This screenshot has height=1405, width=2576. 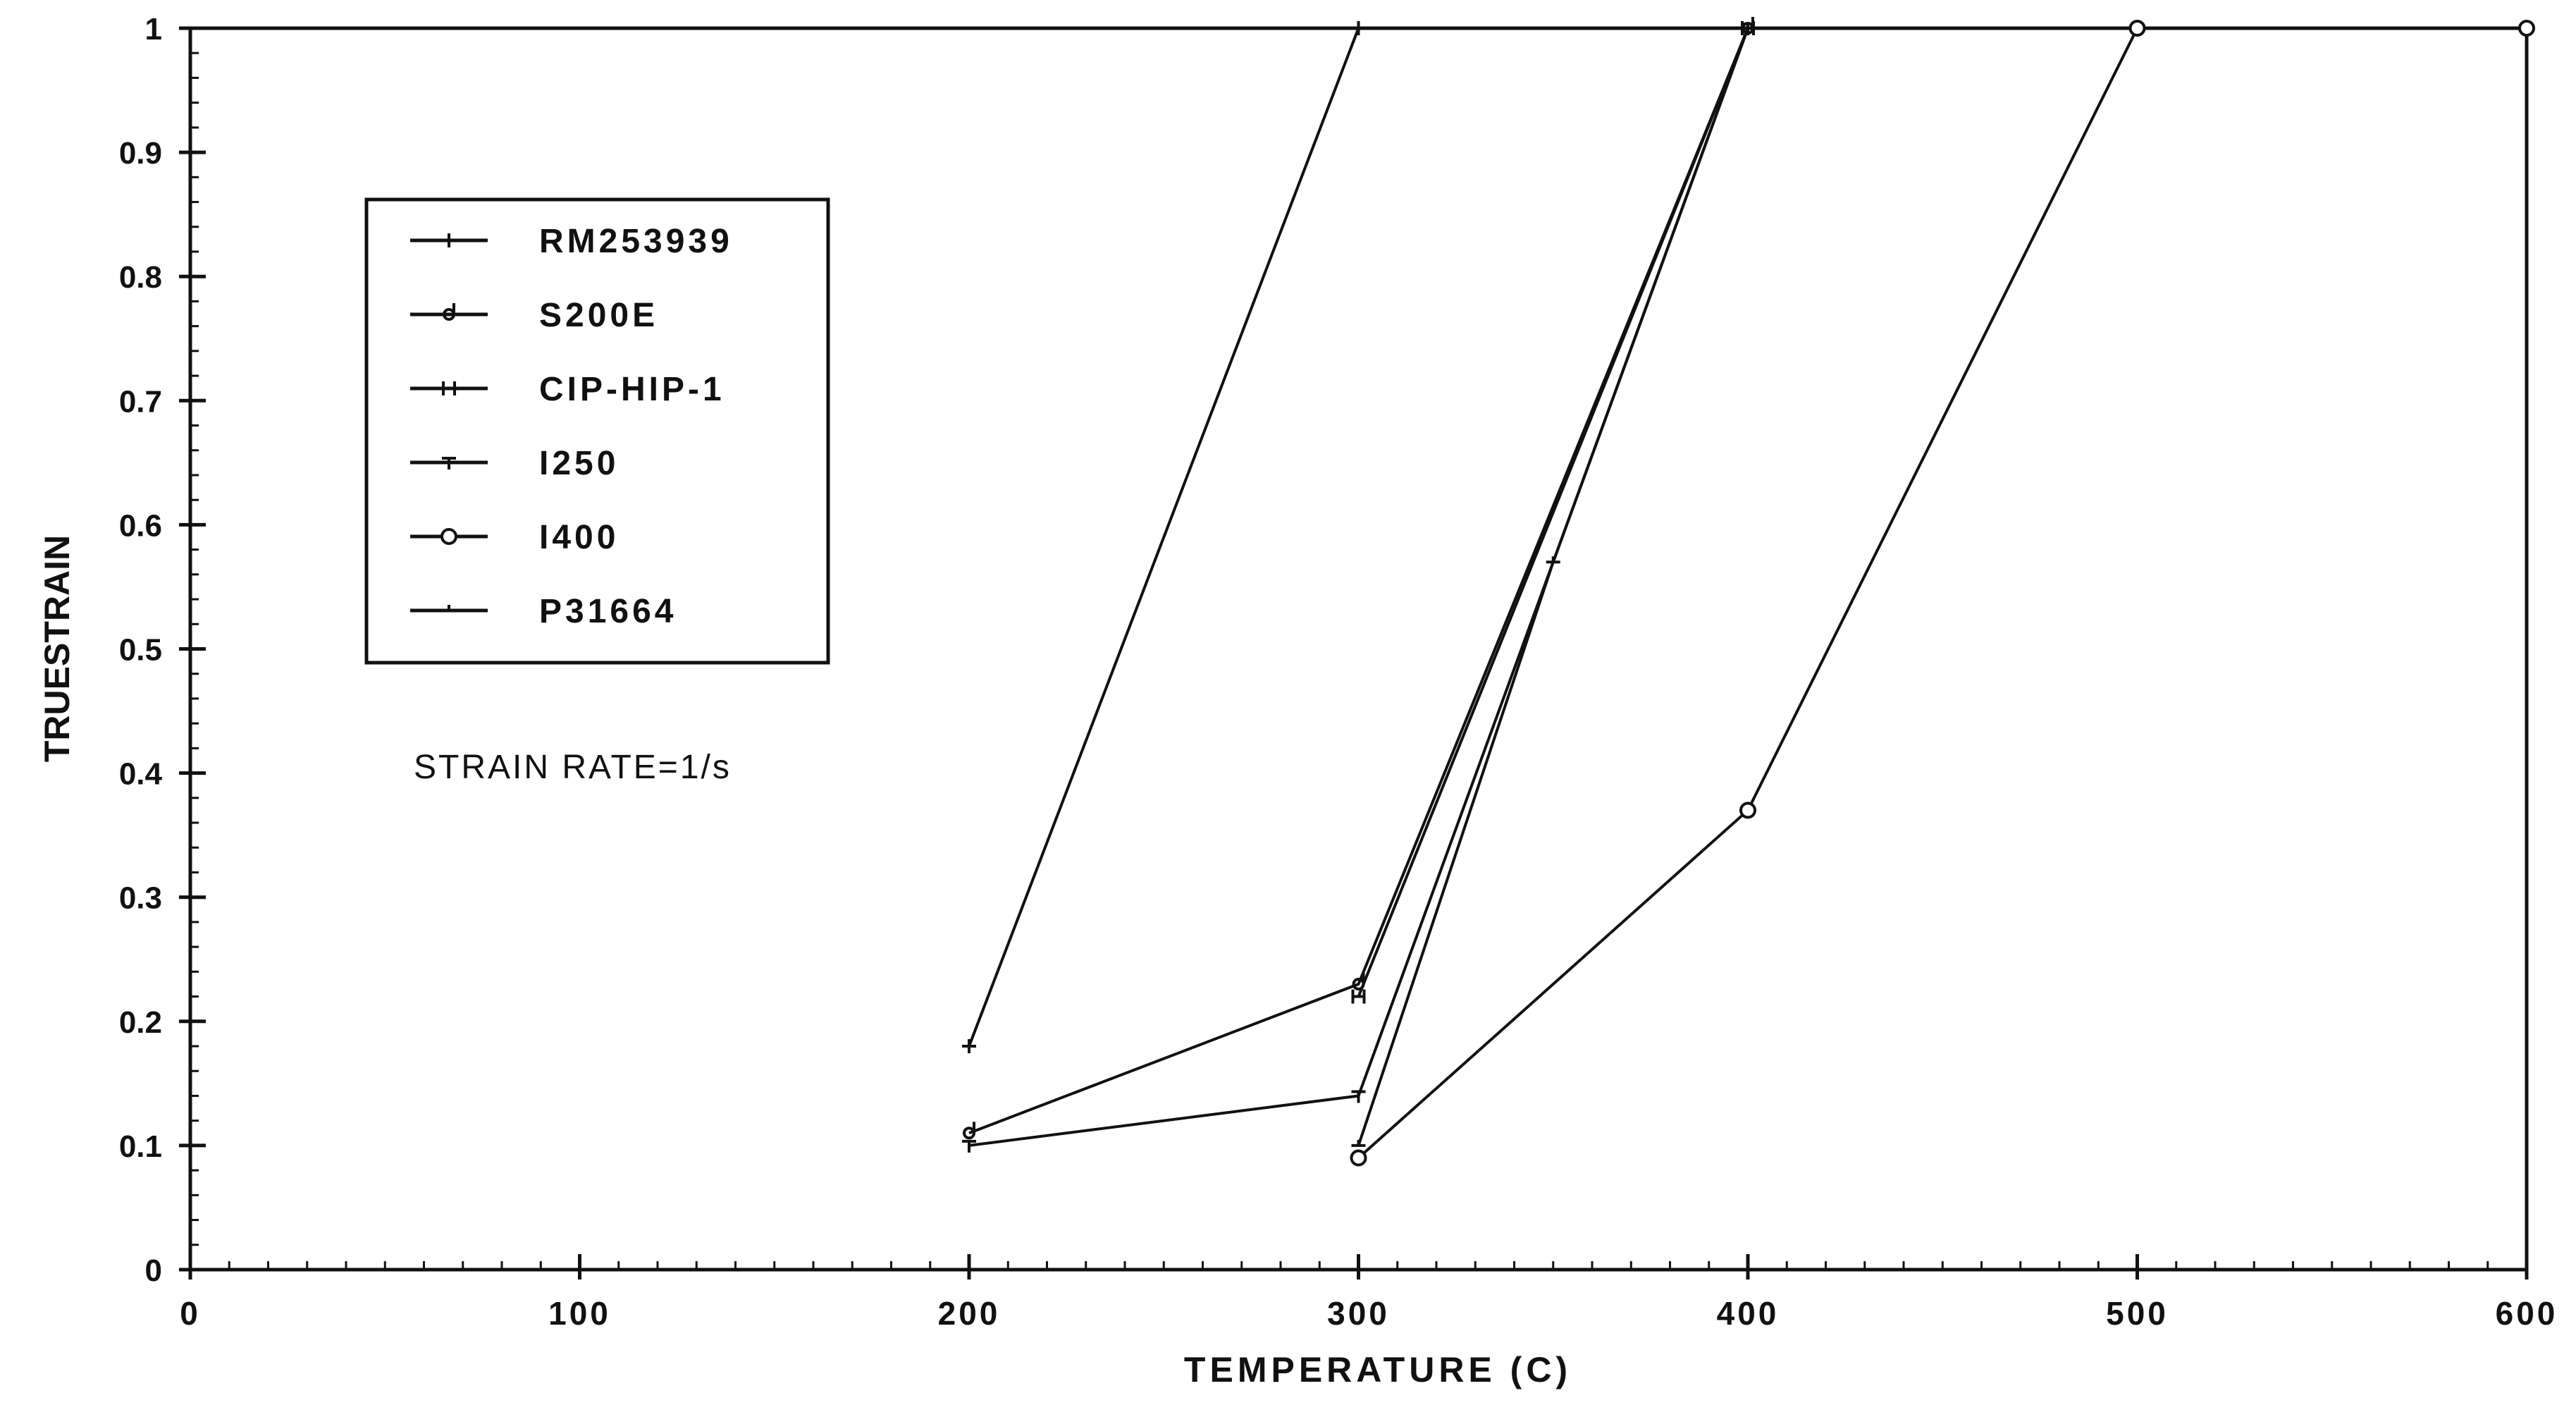 What do you see at coordinates (140, 401) in the screenshot?
I see `y-tick-label: 0.7` at bounding box center [140, 401].